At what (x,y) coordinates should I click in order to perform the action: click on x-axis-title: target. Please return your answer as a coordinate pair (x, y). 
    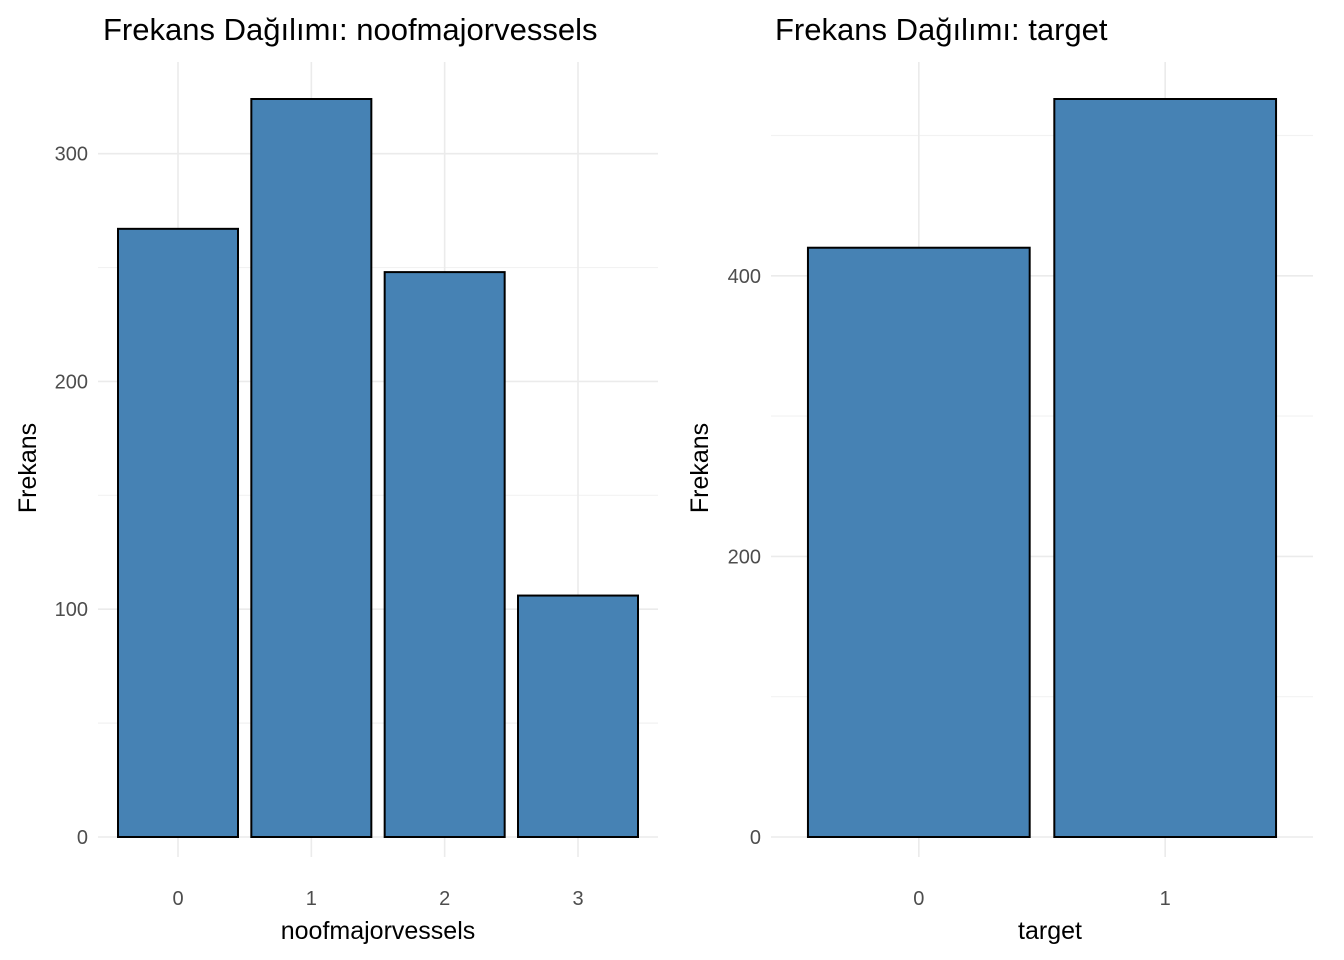
    Looking at the image, I should click on (1050, 931).